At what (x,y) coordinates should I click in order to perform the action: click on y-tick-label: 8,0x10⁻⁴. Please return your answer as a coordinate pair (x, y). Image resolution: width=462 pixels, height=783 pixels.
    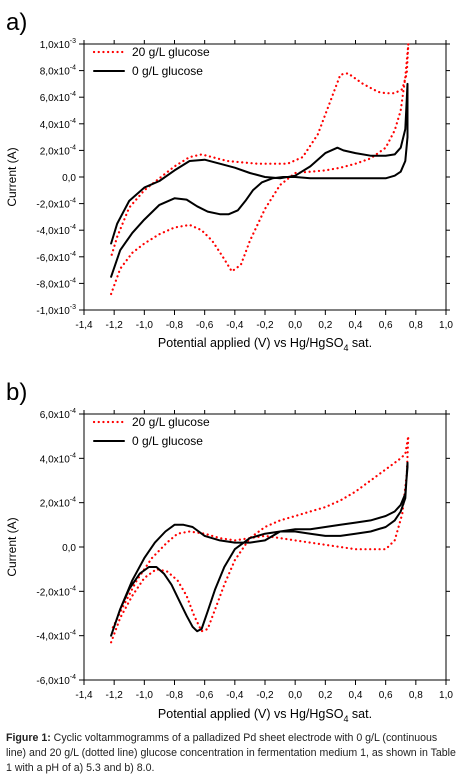
    Looking at the image, I should click on (58, 71).